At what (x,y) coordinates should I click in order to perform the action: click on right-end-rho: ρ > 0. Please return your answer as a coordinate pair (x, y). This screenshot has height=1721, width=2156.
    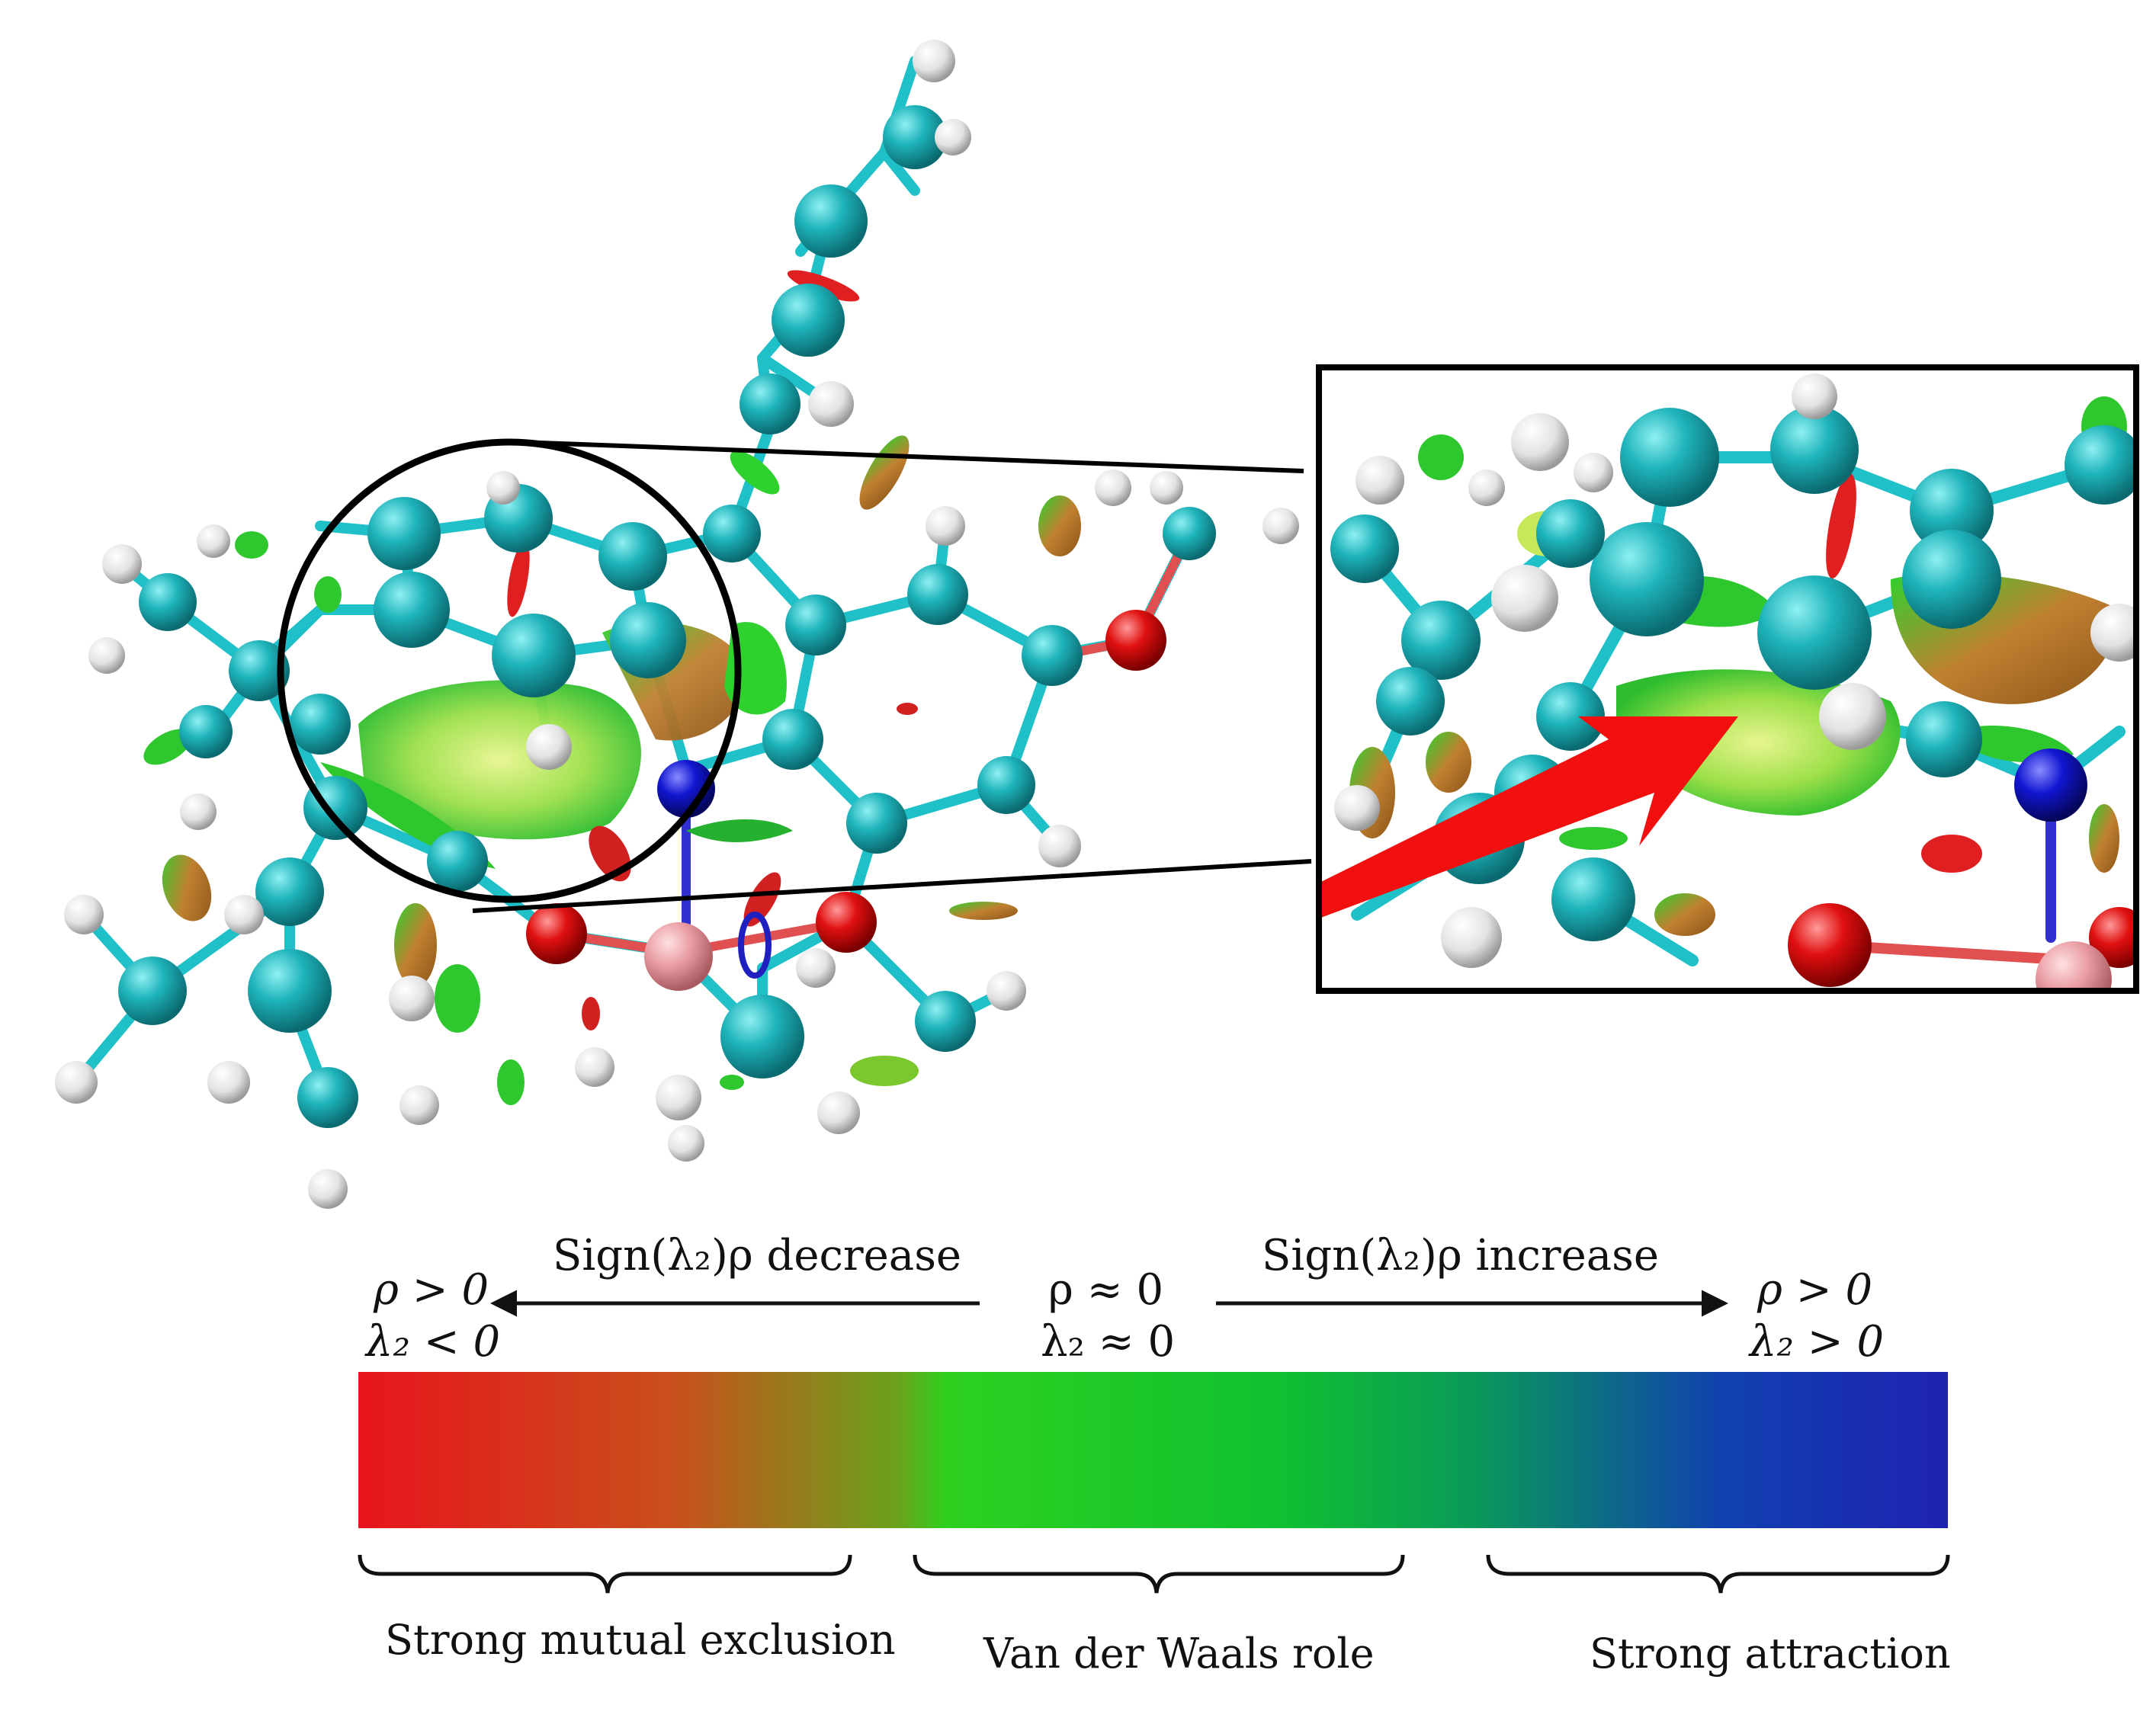
    Looking at the image, I should click on (1815, 1290).